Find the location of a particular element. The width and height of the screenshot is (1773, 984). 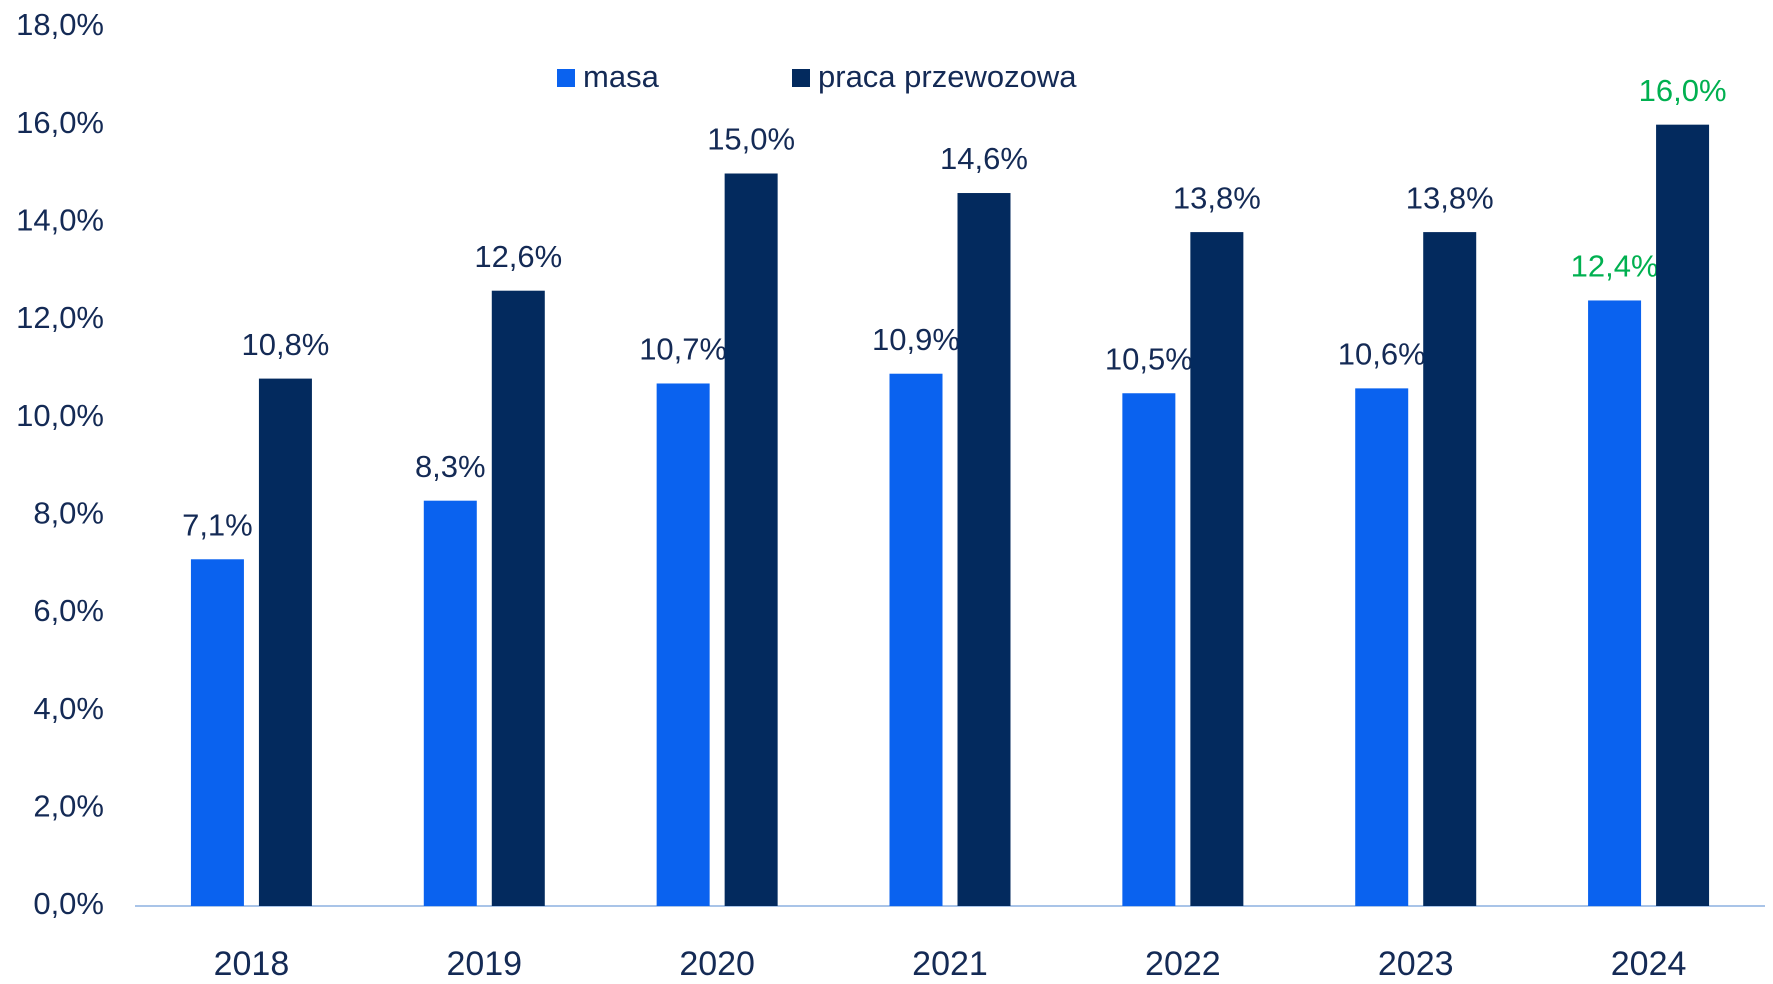

data-label: 7,1% is located at coordinates (217, 524).